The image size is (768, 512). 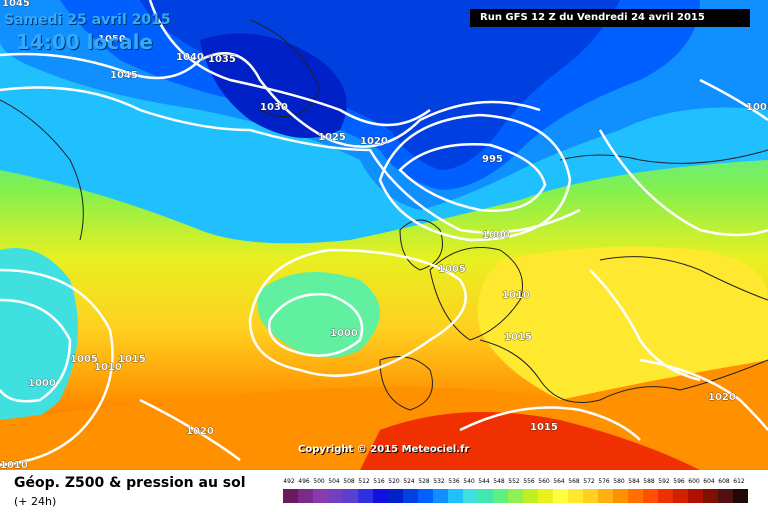 I want to click on scale-value-label: 608, so click(x=724, y=481).